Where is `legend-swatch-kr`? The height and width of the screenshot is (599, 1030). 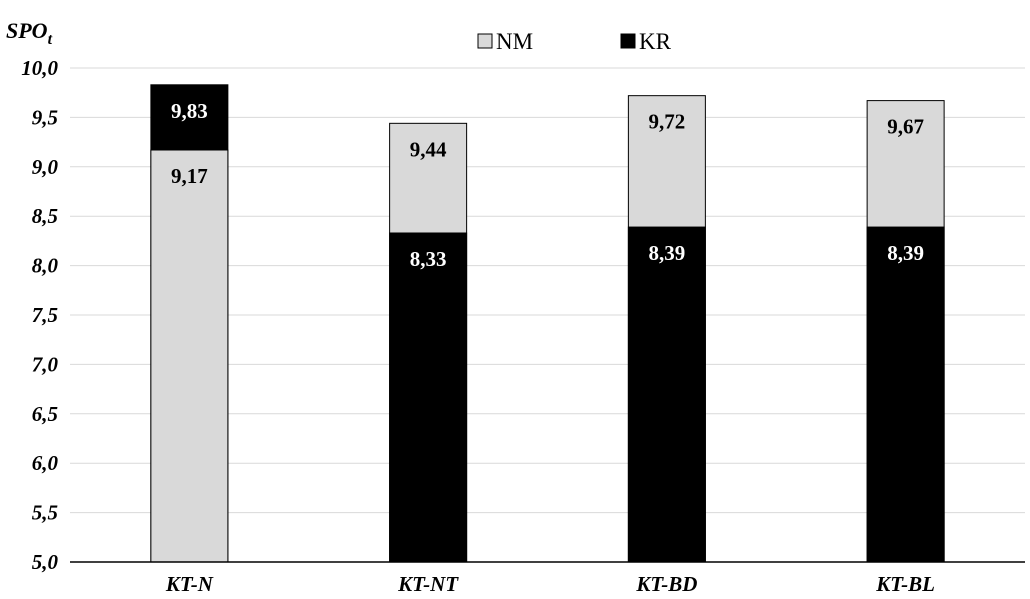
legend-swatch-kr is located at coordinates (628, 41).